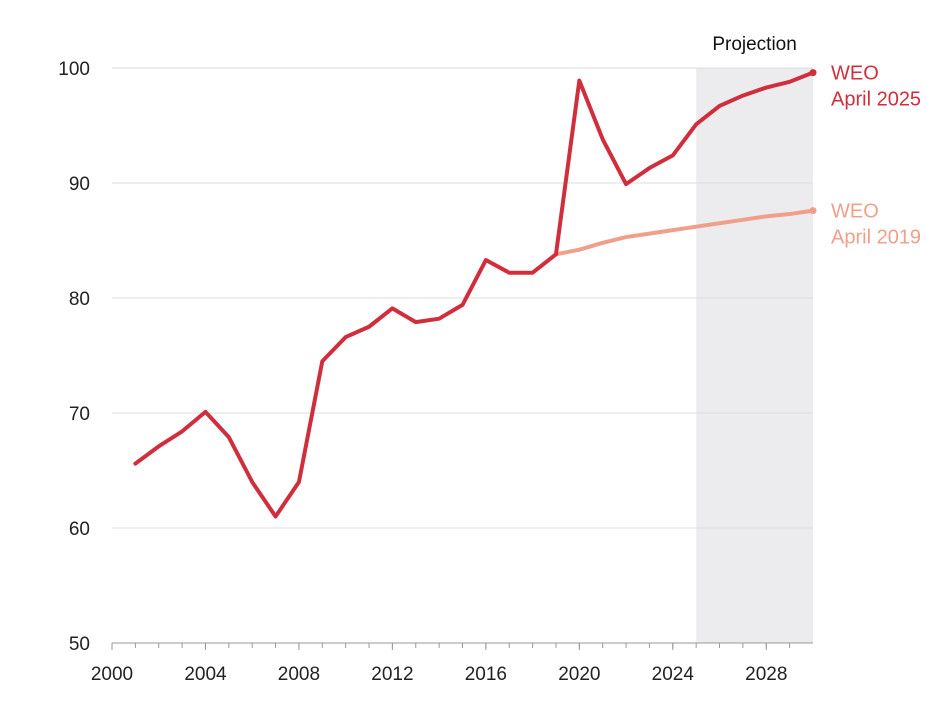 The width and height of the screenshot is (948, 709). I want to click on y-tick-label-100: 100, so click(74, 69).